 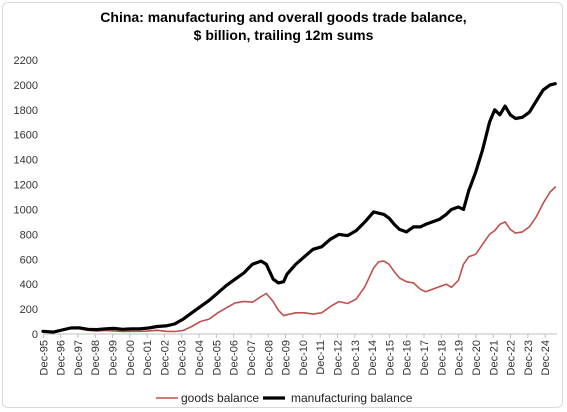 I want to click on x-tick-label: Dec-24, so click(x=546, y=357).